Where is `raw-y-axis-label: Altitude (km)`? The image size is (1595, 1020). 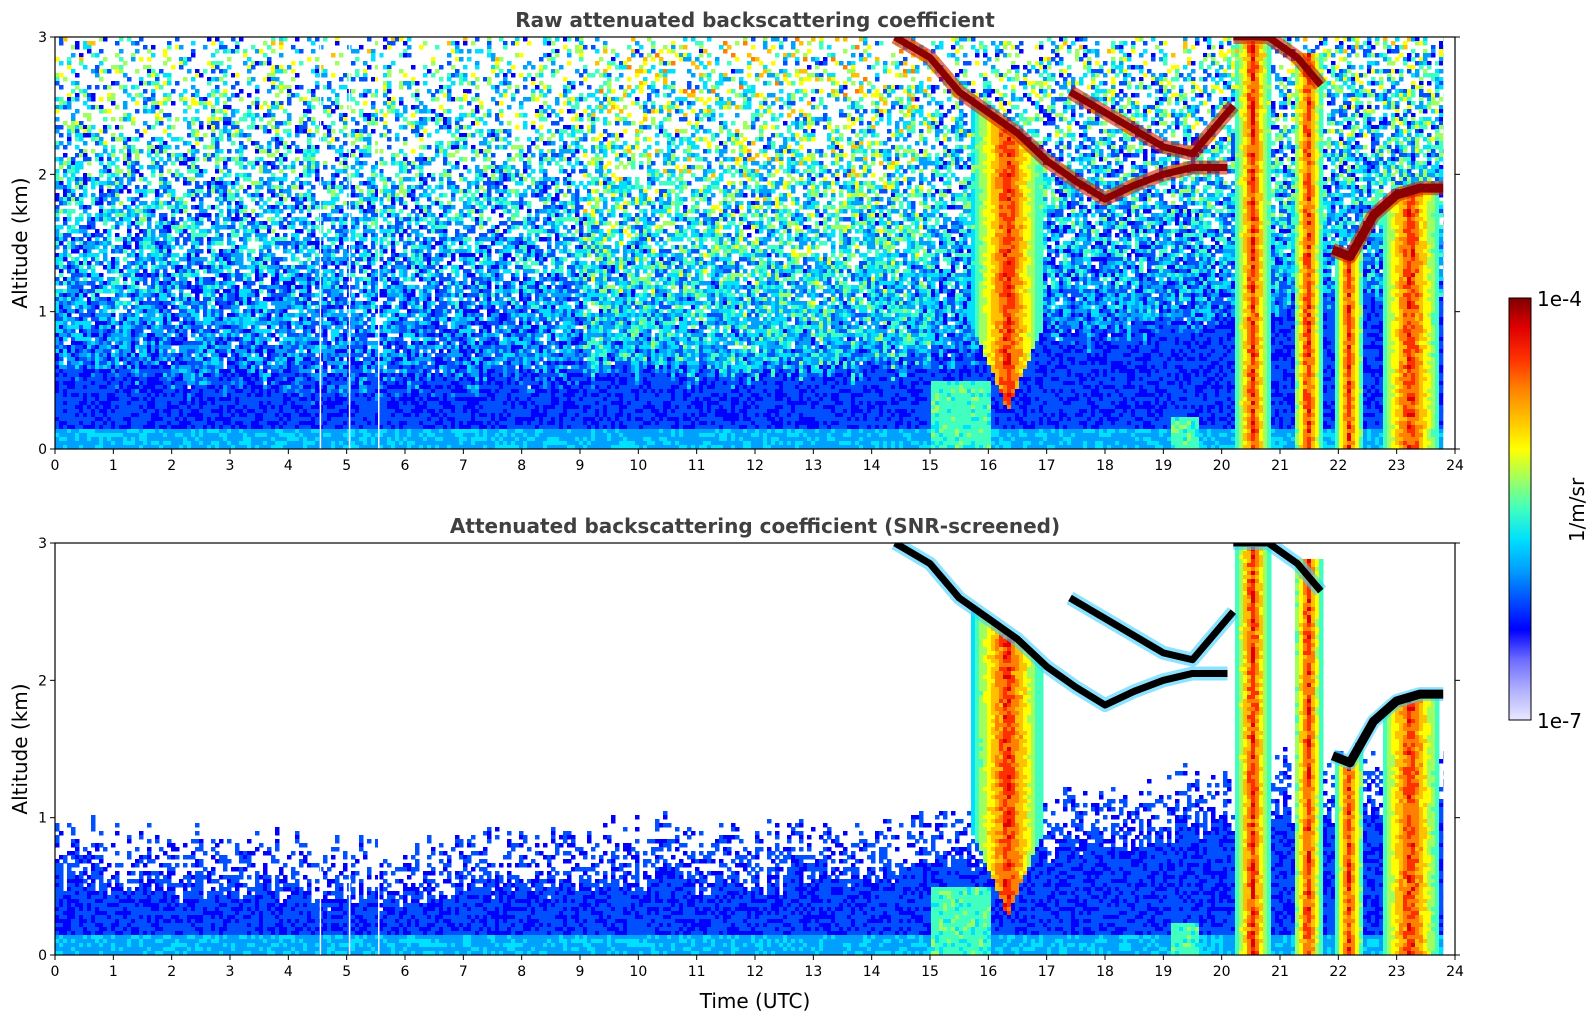
raw-y-axis-label: Altitude (km) is located at coordinates (20, 242).